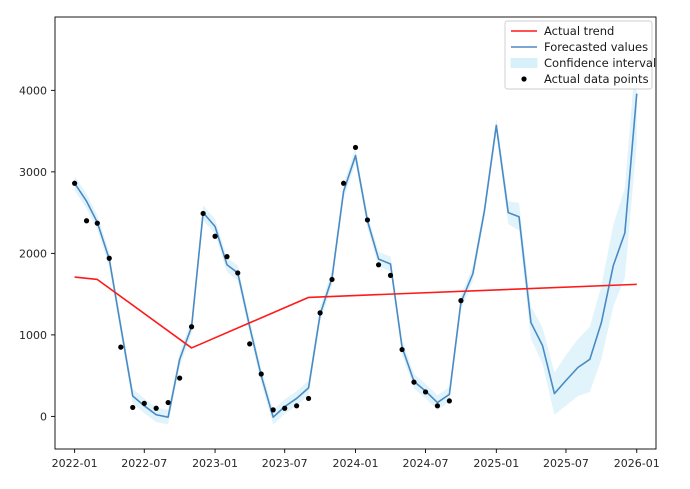 The width and height of the screenshot is (690, 489). I want to click on y-tick-label: 0, so click(43, 416).